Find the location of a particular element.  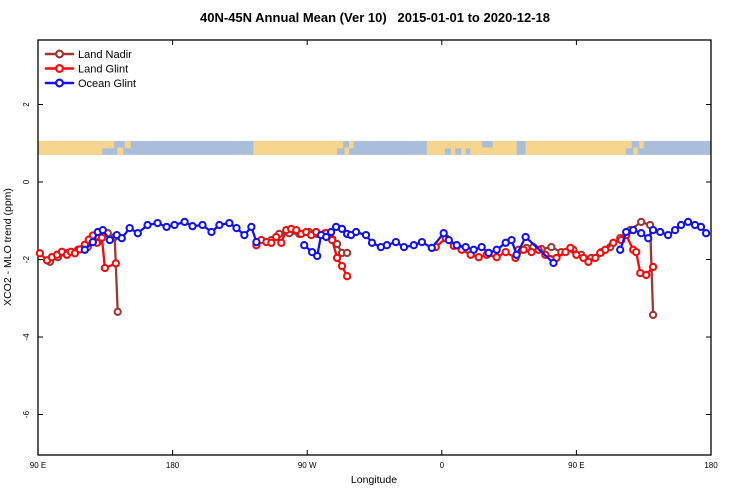

series-ocean-glint is located at coordinates (395, 242).